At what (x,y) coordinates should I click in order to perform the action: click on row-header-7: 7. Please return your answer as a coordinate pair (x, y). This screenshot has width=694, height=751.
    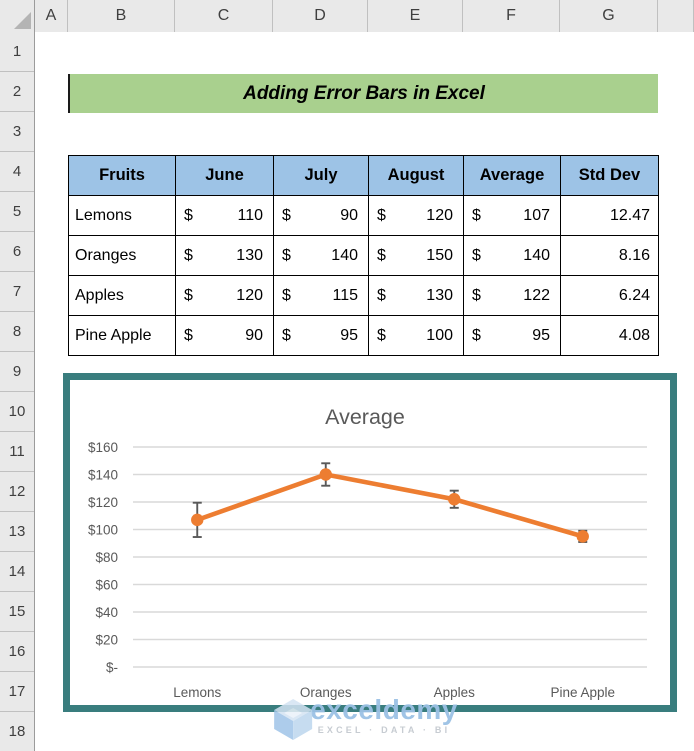
    Looking at the image, I should click on (17, 292).